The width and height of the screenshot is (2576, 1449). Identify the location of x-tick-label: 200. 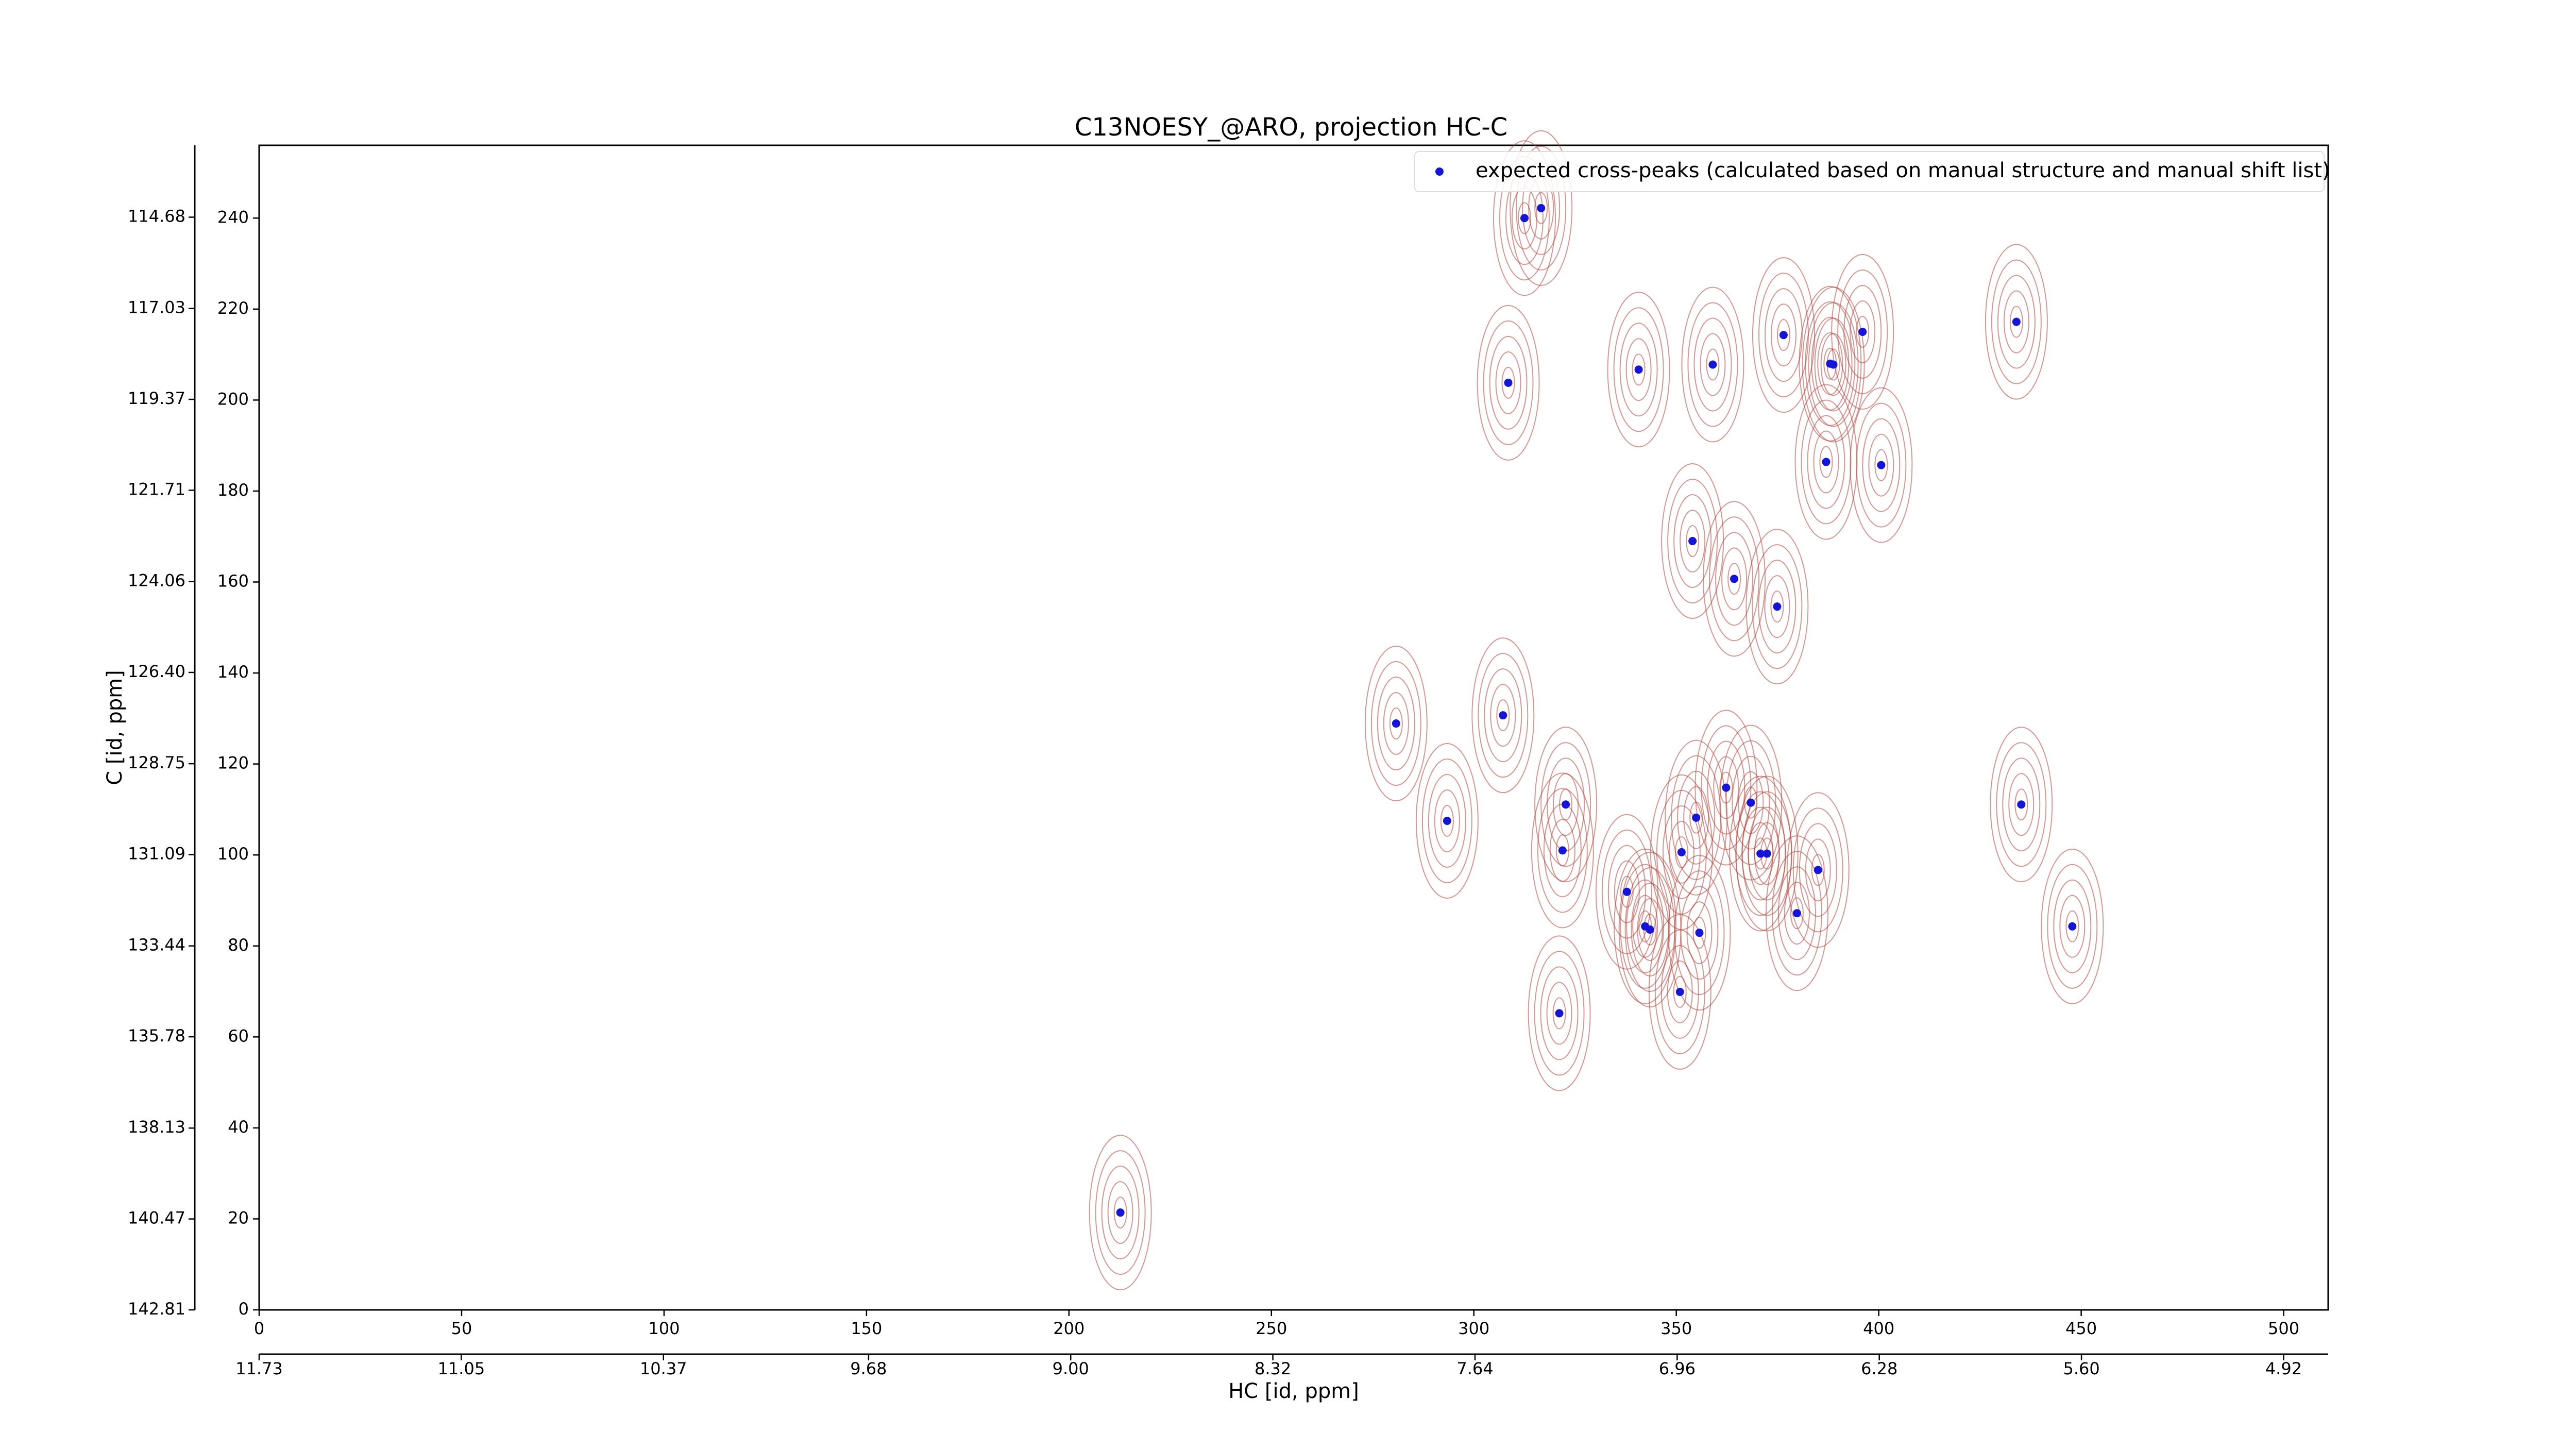
(1068, 1328).